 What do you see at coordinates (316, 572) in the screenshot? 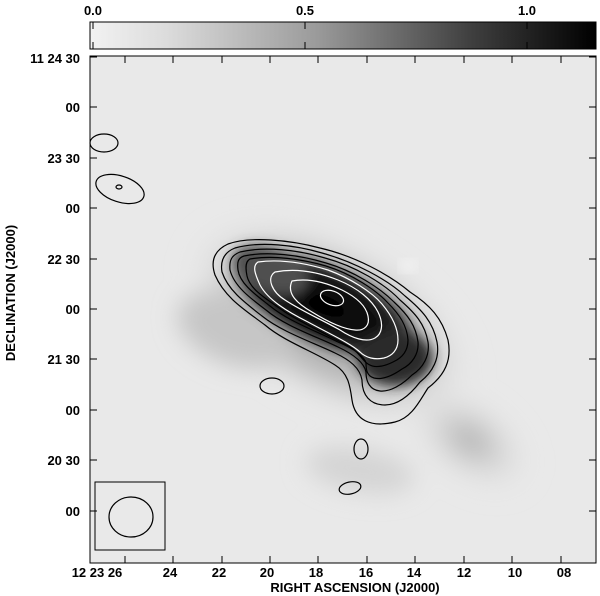
I see `x-tick-label: 18` at bounding box center [316, 572].